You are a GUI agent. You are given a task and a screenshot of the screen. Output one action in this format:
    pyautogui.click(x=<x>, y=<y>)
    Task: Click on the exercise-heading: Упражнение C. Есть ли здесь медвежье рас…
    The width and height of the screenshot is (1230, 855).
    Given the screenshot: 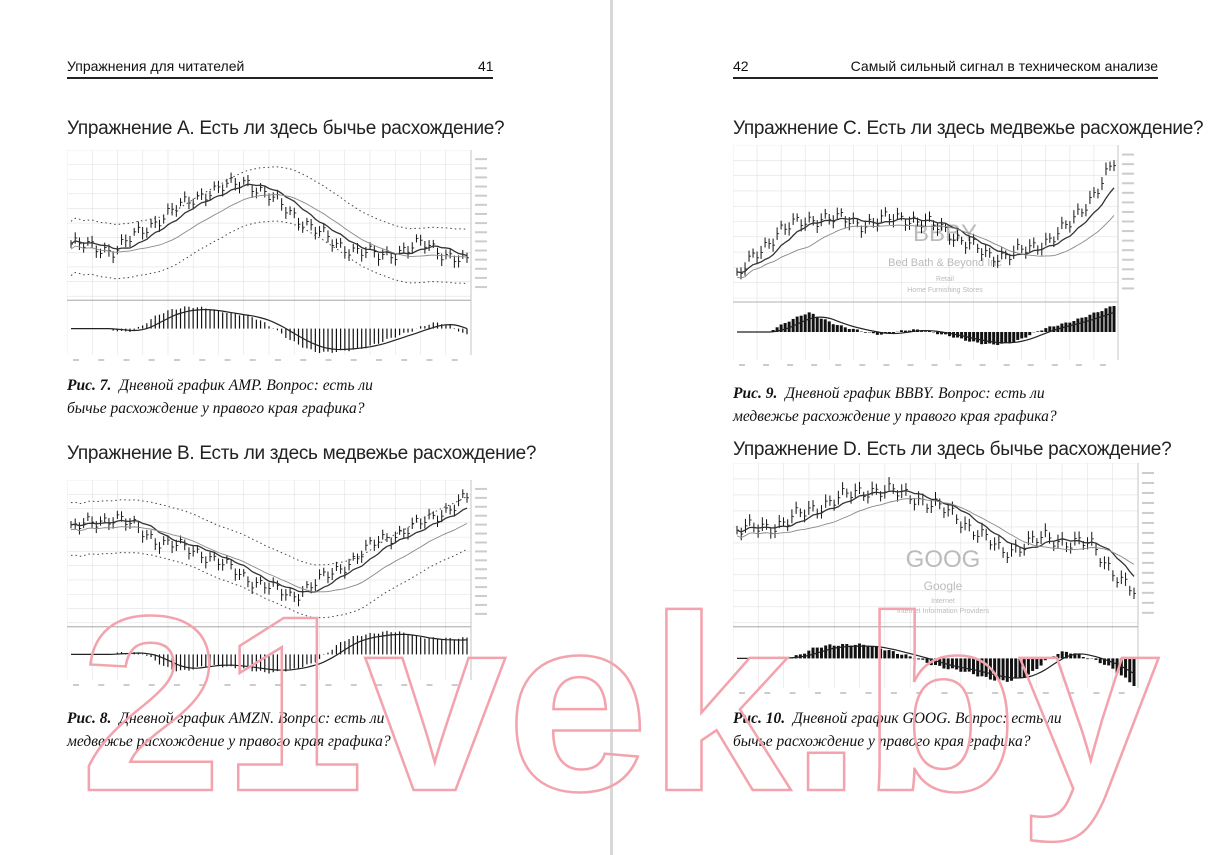 What is the action you would take?
    pyautogui.click(x=968, y=128)
    